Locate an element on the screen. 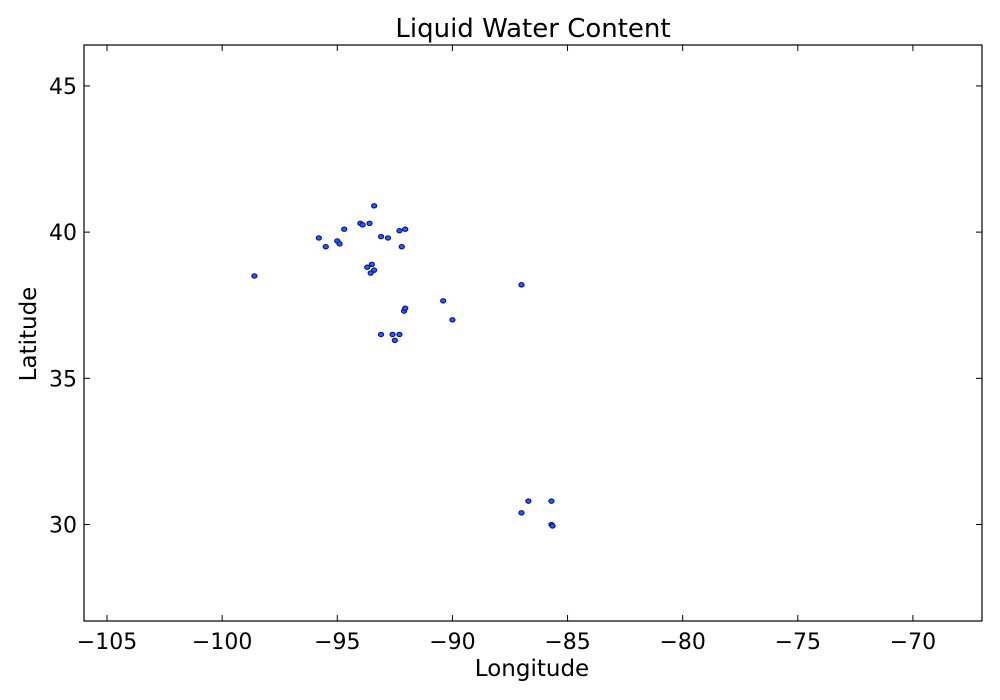 This screenshot has height=700, width=1000. x-tick-label: −75 is located at coordinates (798, 642).